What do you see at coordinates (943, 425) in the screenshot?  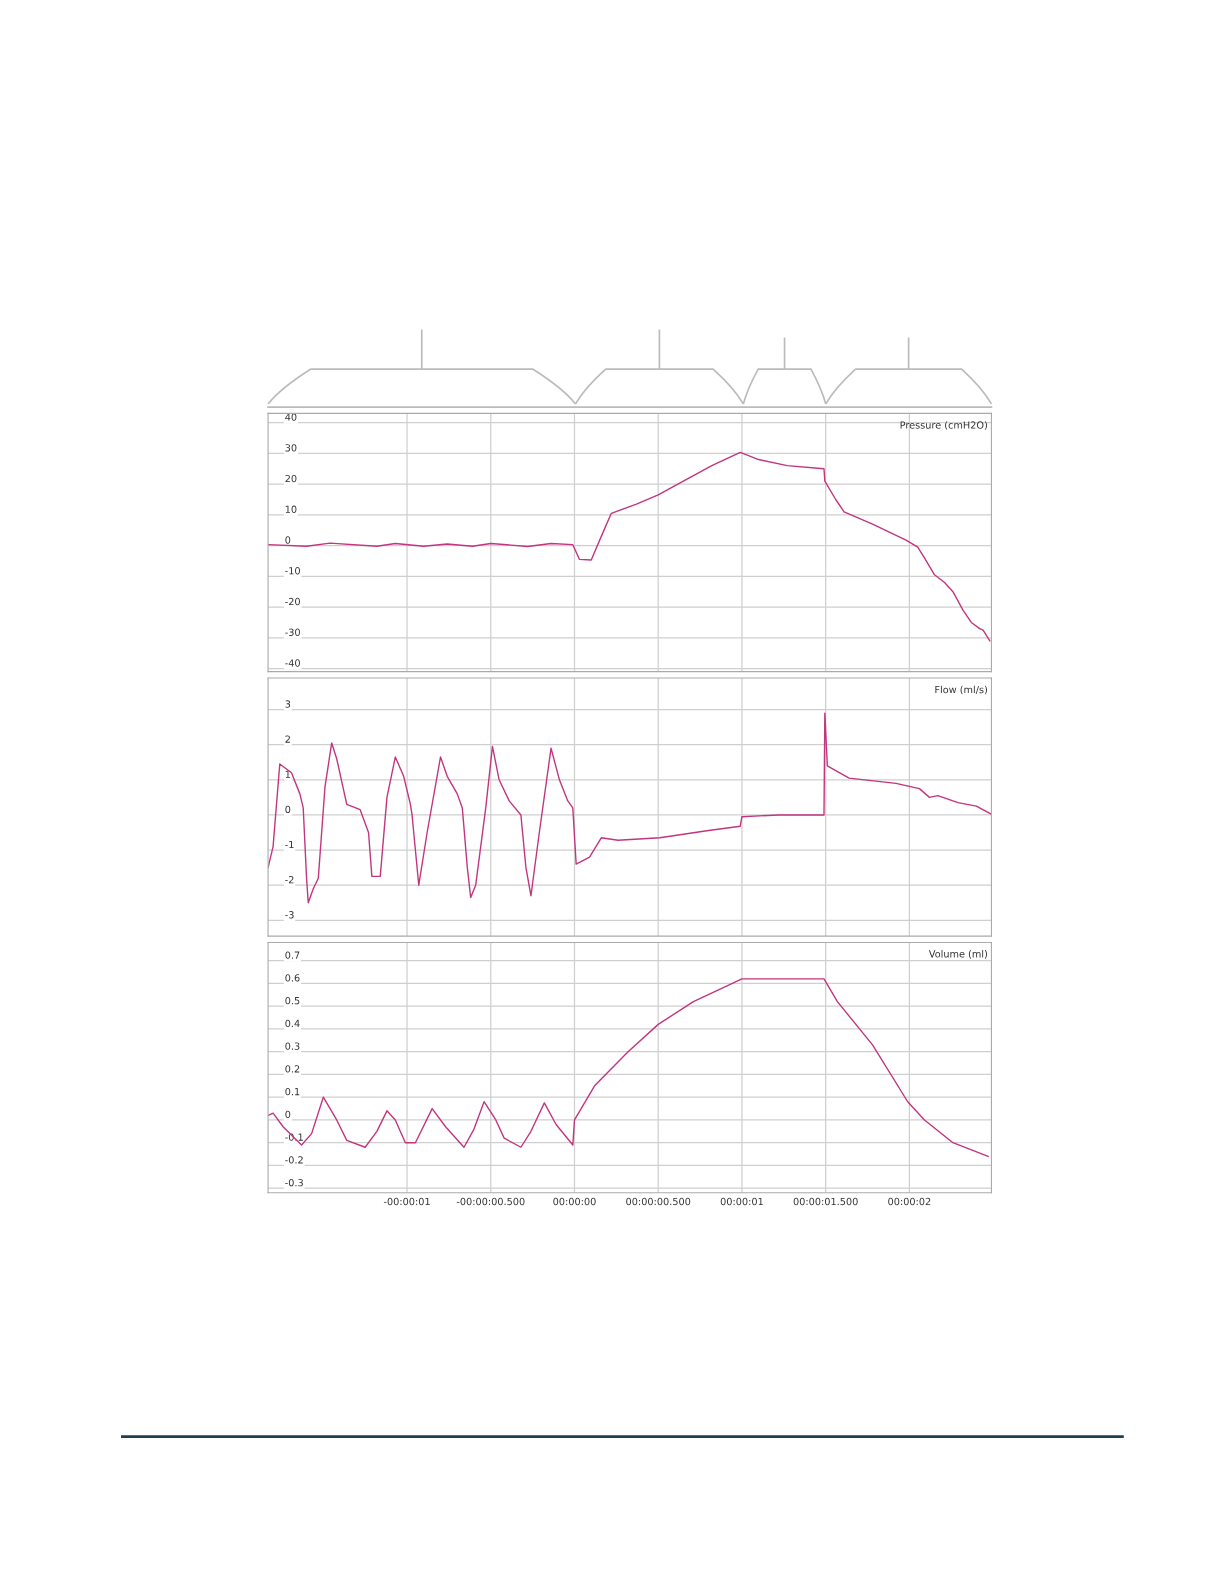 I see `text: Pressure (cmH2O)` at bounding box center [943, 425].